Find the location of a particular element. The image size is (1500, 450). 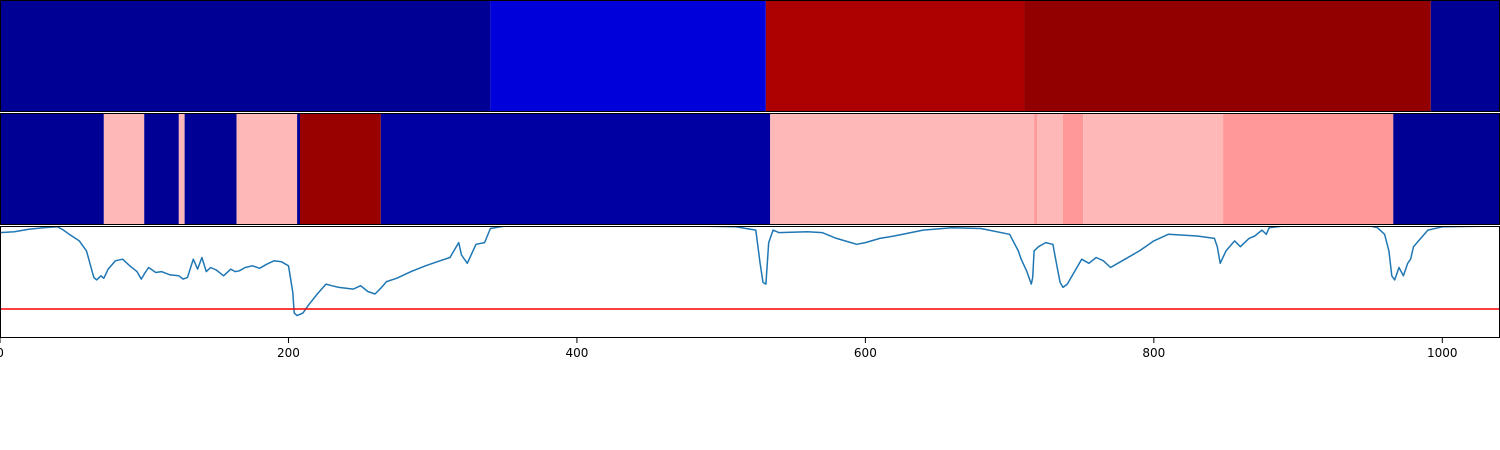

x-tick-label-800: 800 is located at coordinates (1153, 353).